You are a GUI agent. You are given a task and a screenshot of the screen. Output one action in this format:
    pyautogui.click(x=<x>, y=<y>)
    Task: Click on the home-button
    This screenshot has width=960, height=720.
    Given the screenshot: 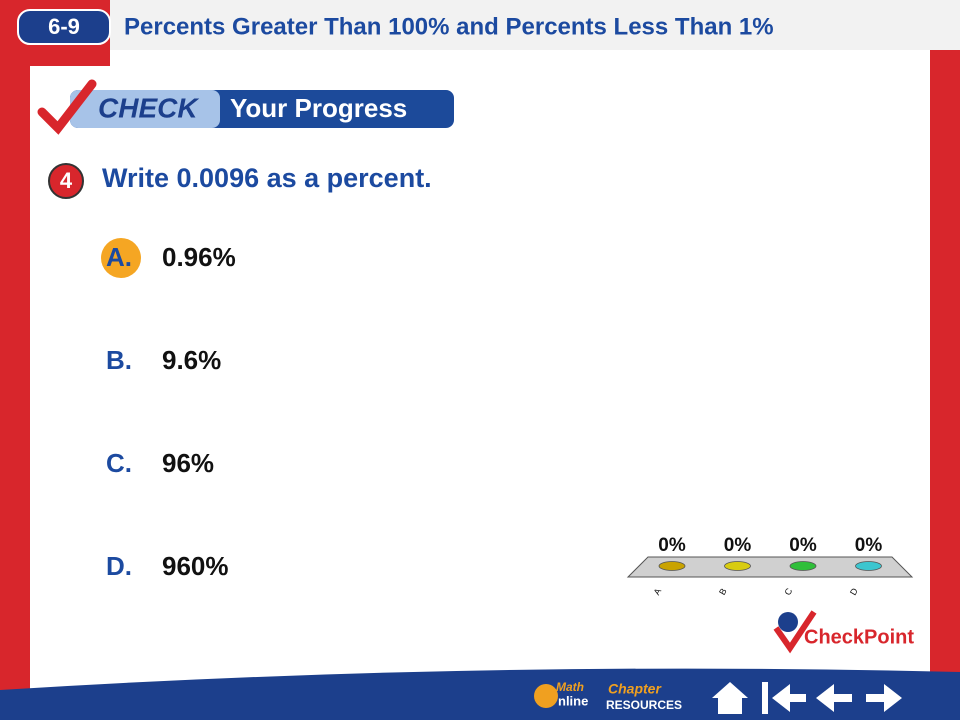 What is the action you would take?
    pyautogui.click(x=730, y=698)
    